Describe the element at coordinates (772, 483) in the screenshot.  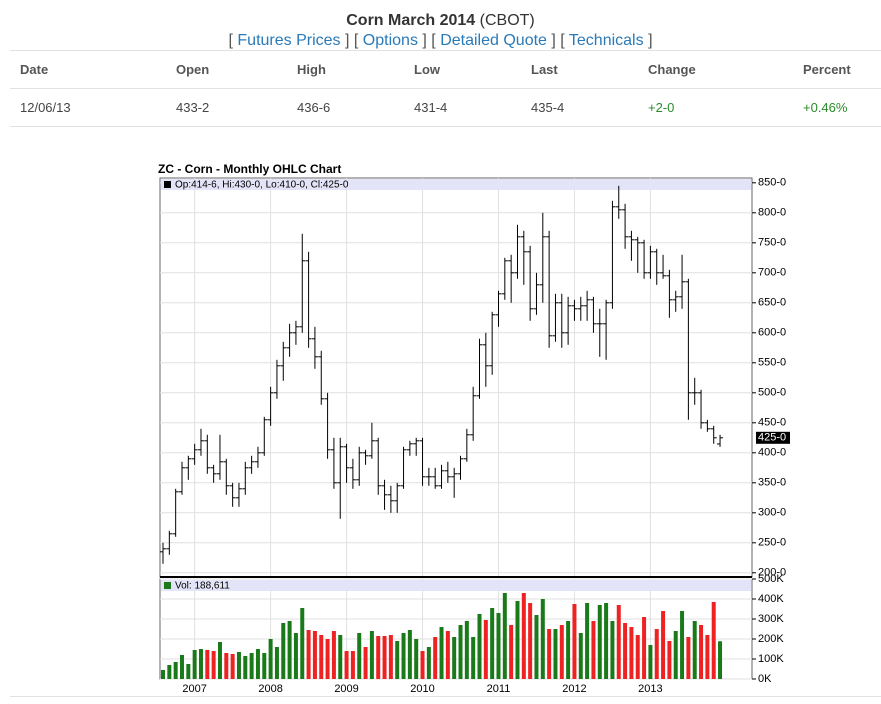
I see `y-tick-label: 350-0` at that location.